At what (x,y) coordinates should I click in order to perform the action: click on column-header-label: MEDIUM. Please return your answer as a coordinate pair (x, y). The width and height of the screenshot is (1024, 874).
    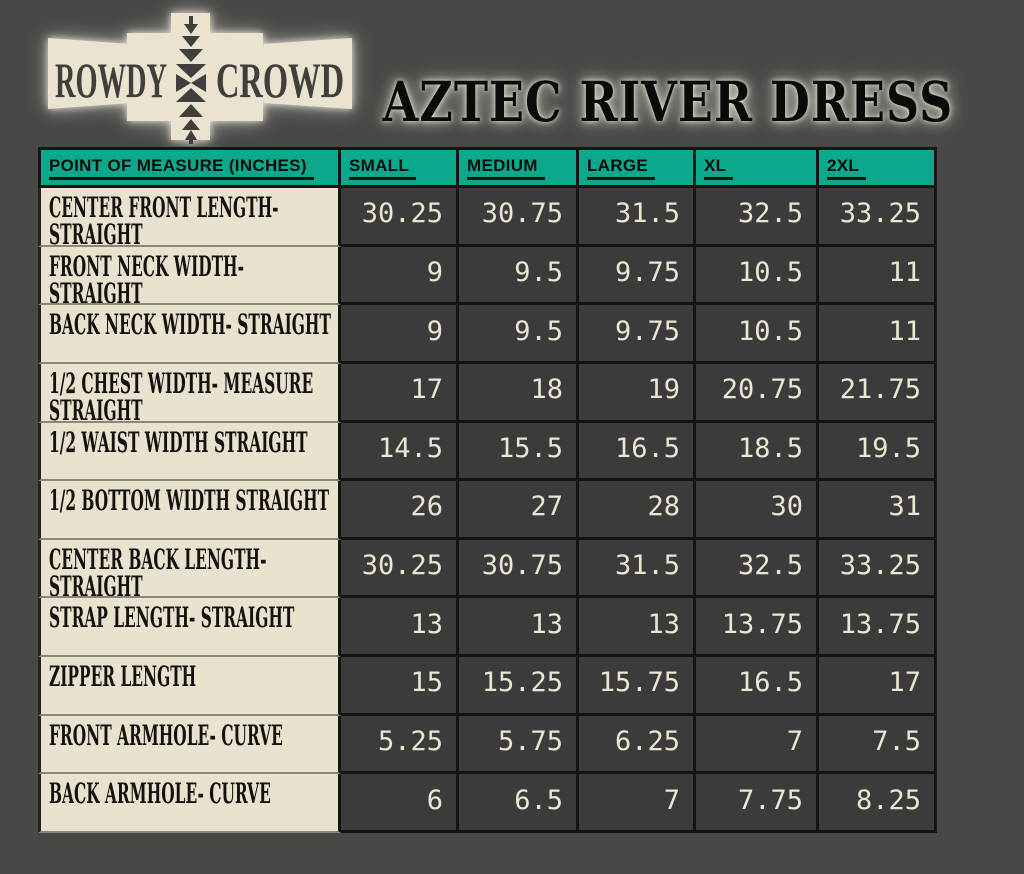
    Looking at the image, I should click on (506, 168).